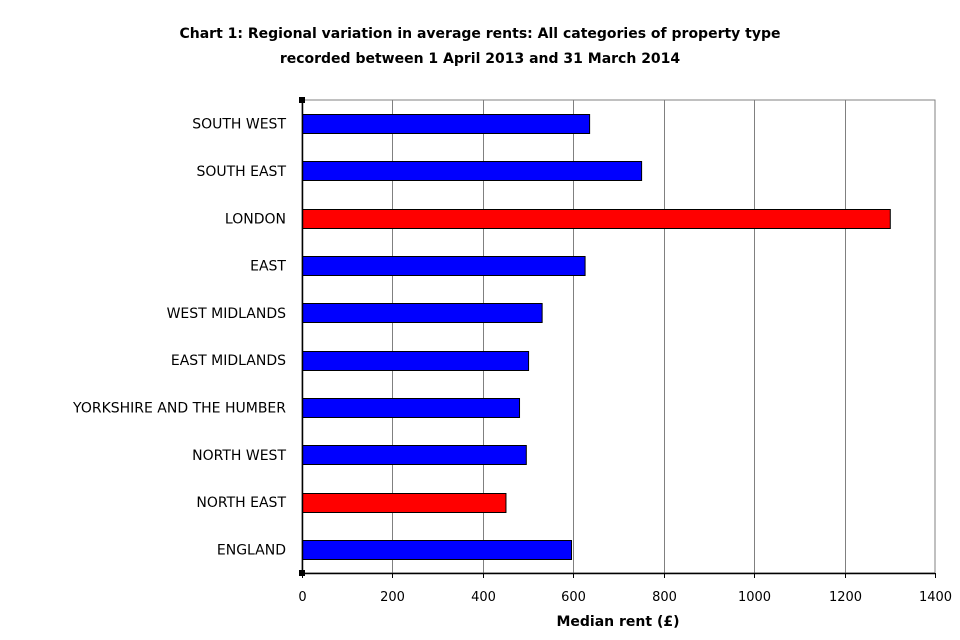  I want to click on category-label: WEST MIDLANDS, so click(227, 314).